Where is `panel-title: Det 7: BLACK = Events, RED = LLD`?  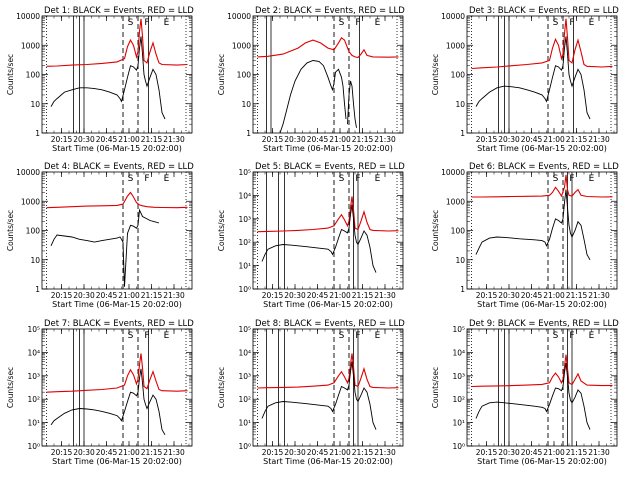 panel-title: Det 7: BLACK = Events, RED = LLD is located at coordinates (119, 324).